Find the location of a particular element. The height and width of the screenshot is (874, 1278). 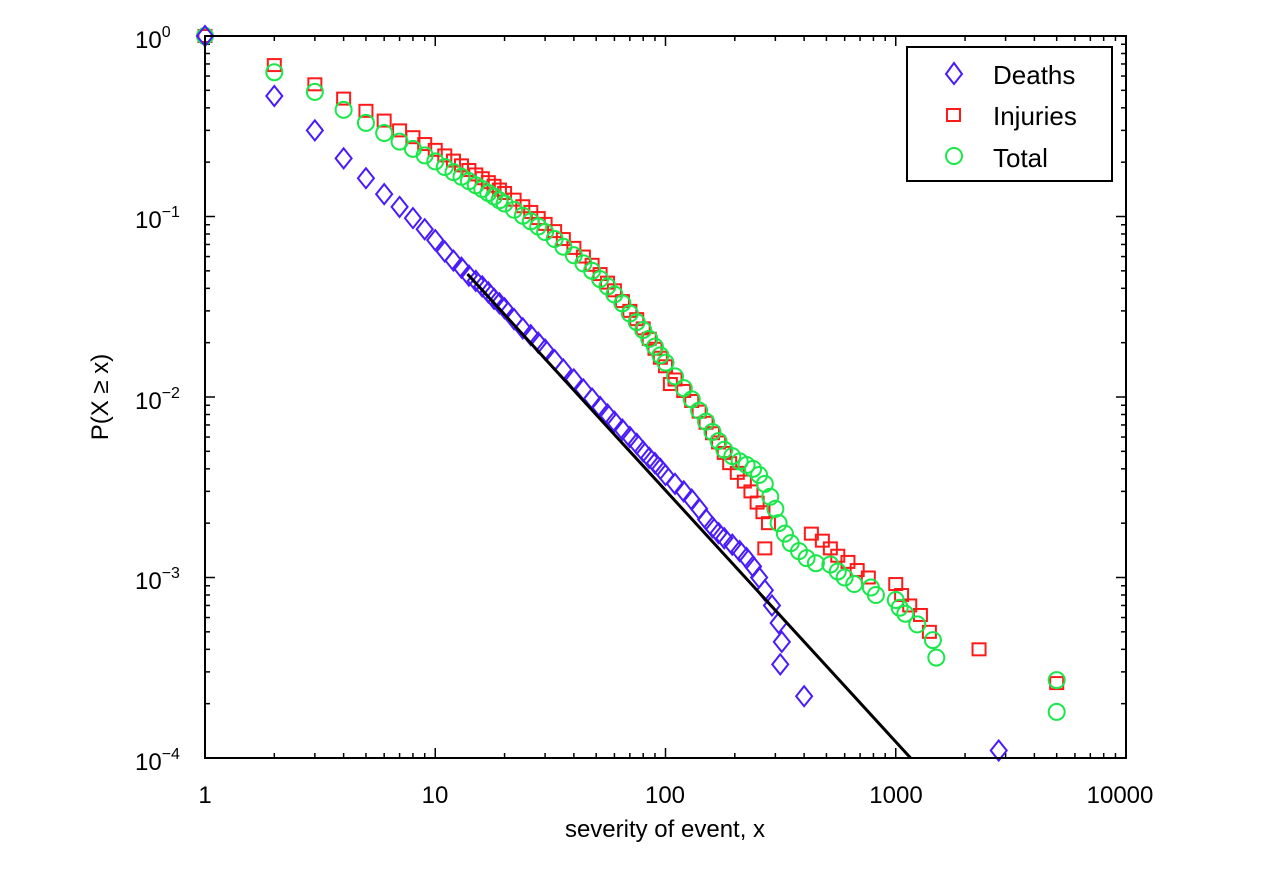

y-tick-label: 10⁻⁴ is located at coordinates (157, 761).